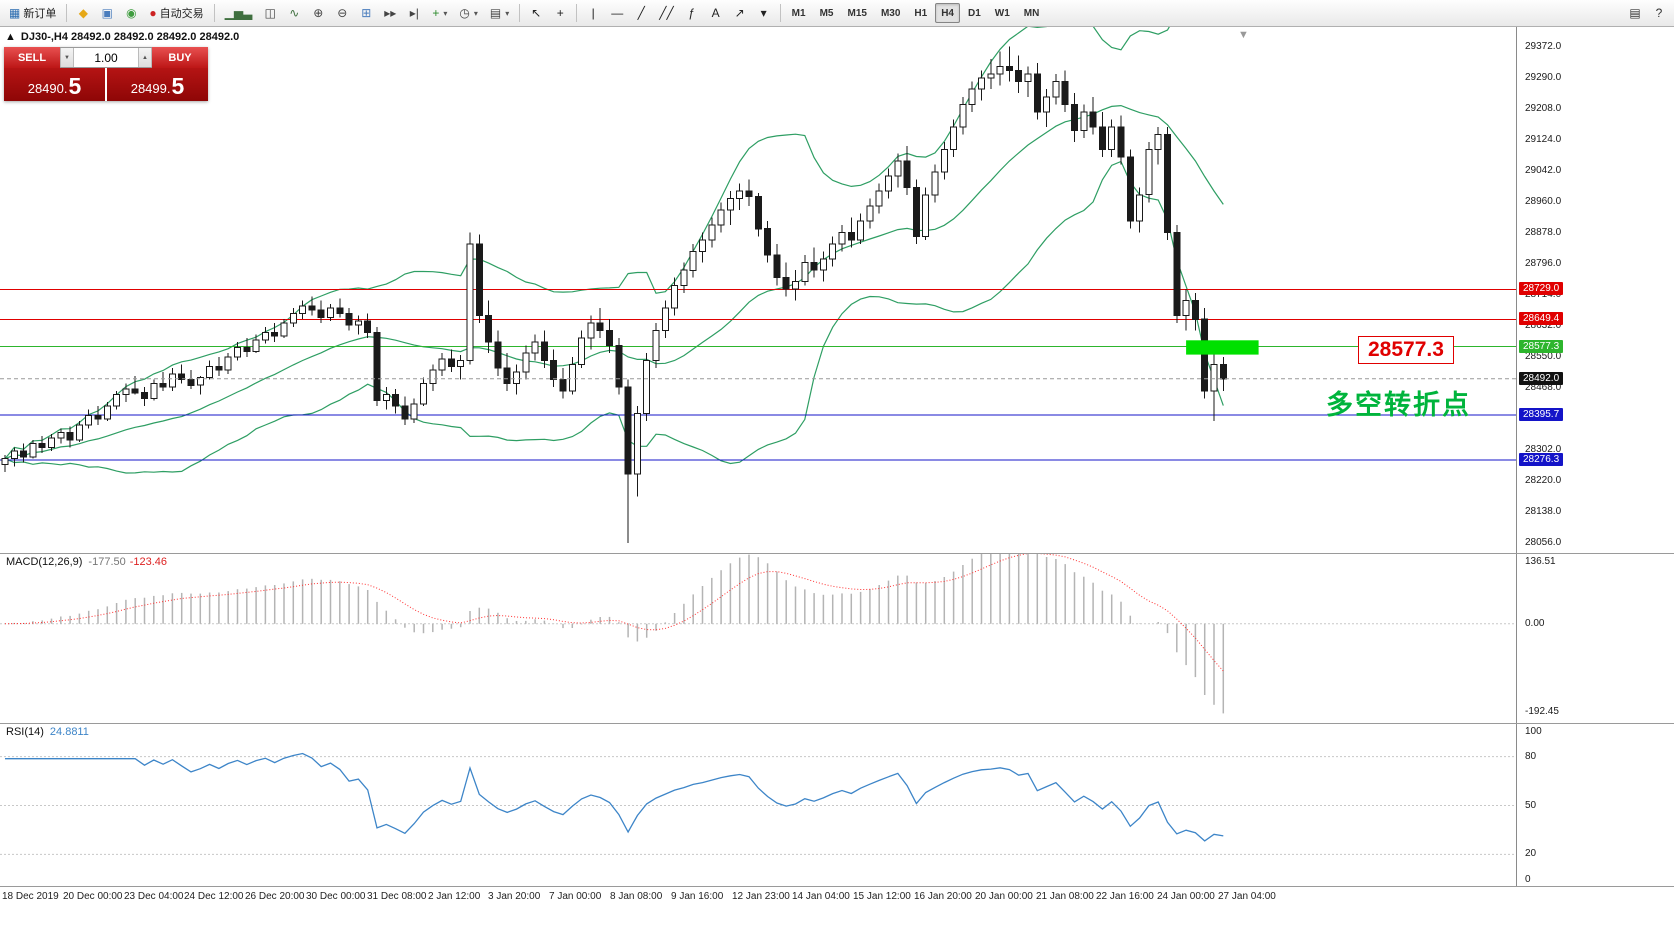  I want to click on auto-scroll-icon: ▸▸, so click(390, 13).